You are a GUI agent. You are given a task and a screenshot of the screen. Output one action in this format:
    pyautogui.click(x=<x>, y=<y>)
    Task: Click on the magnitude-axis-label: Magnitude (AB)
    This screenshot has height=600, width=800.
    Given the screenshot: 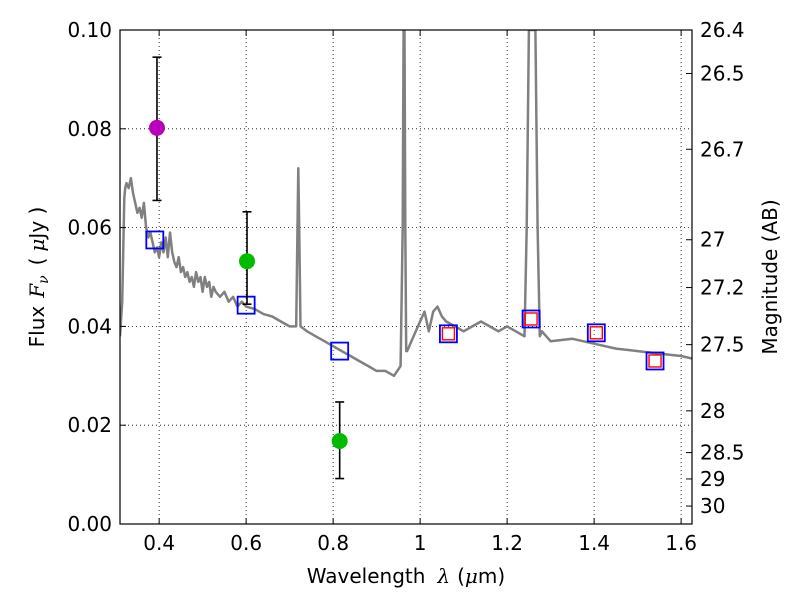 What is the action you would take?
    pyautogui.click(x=770, y=276)
    